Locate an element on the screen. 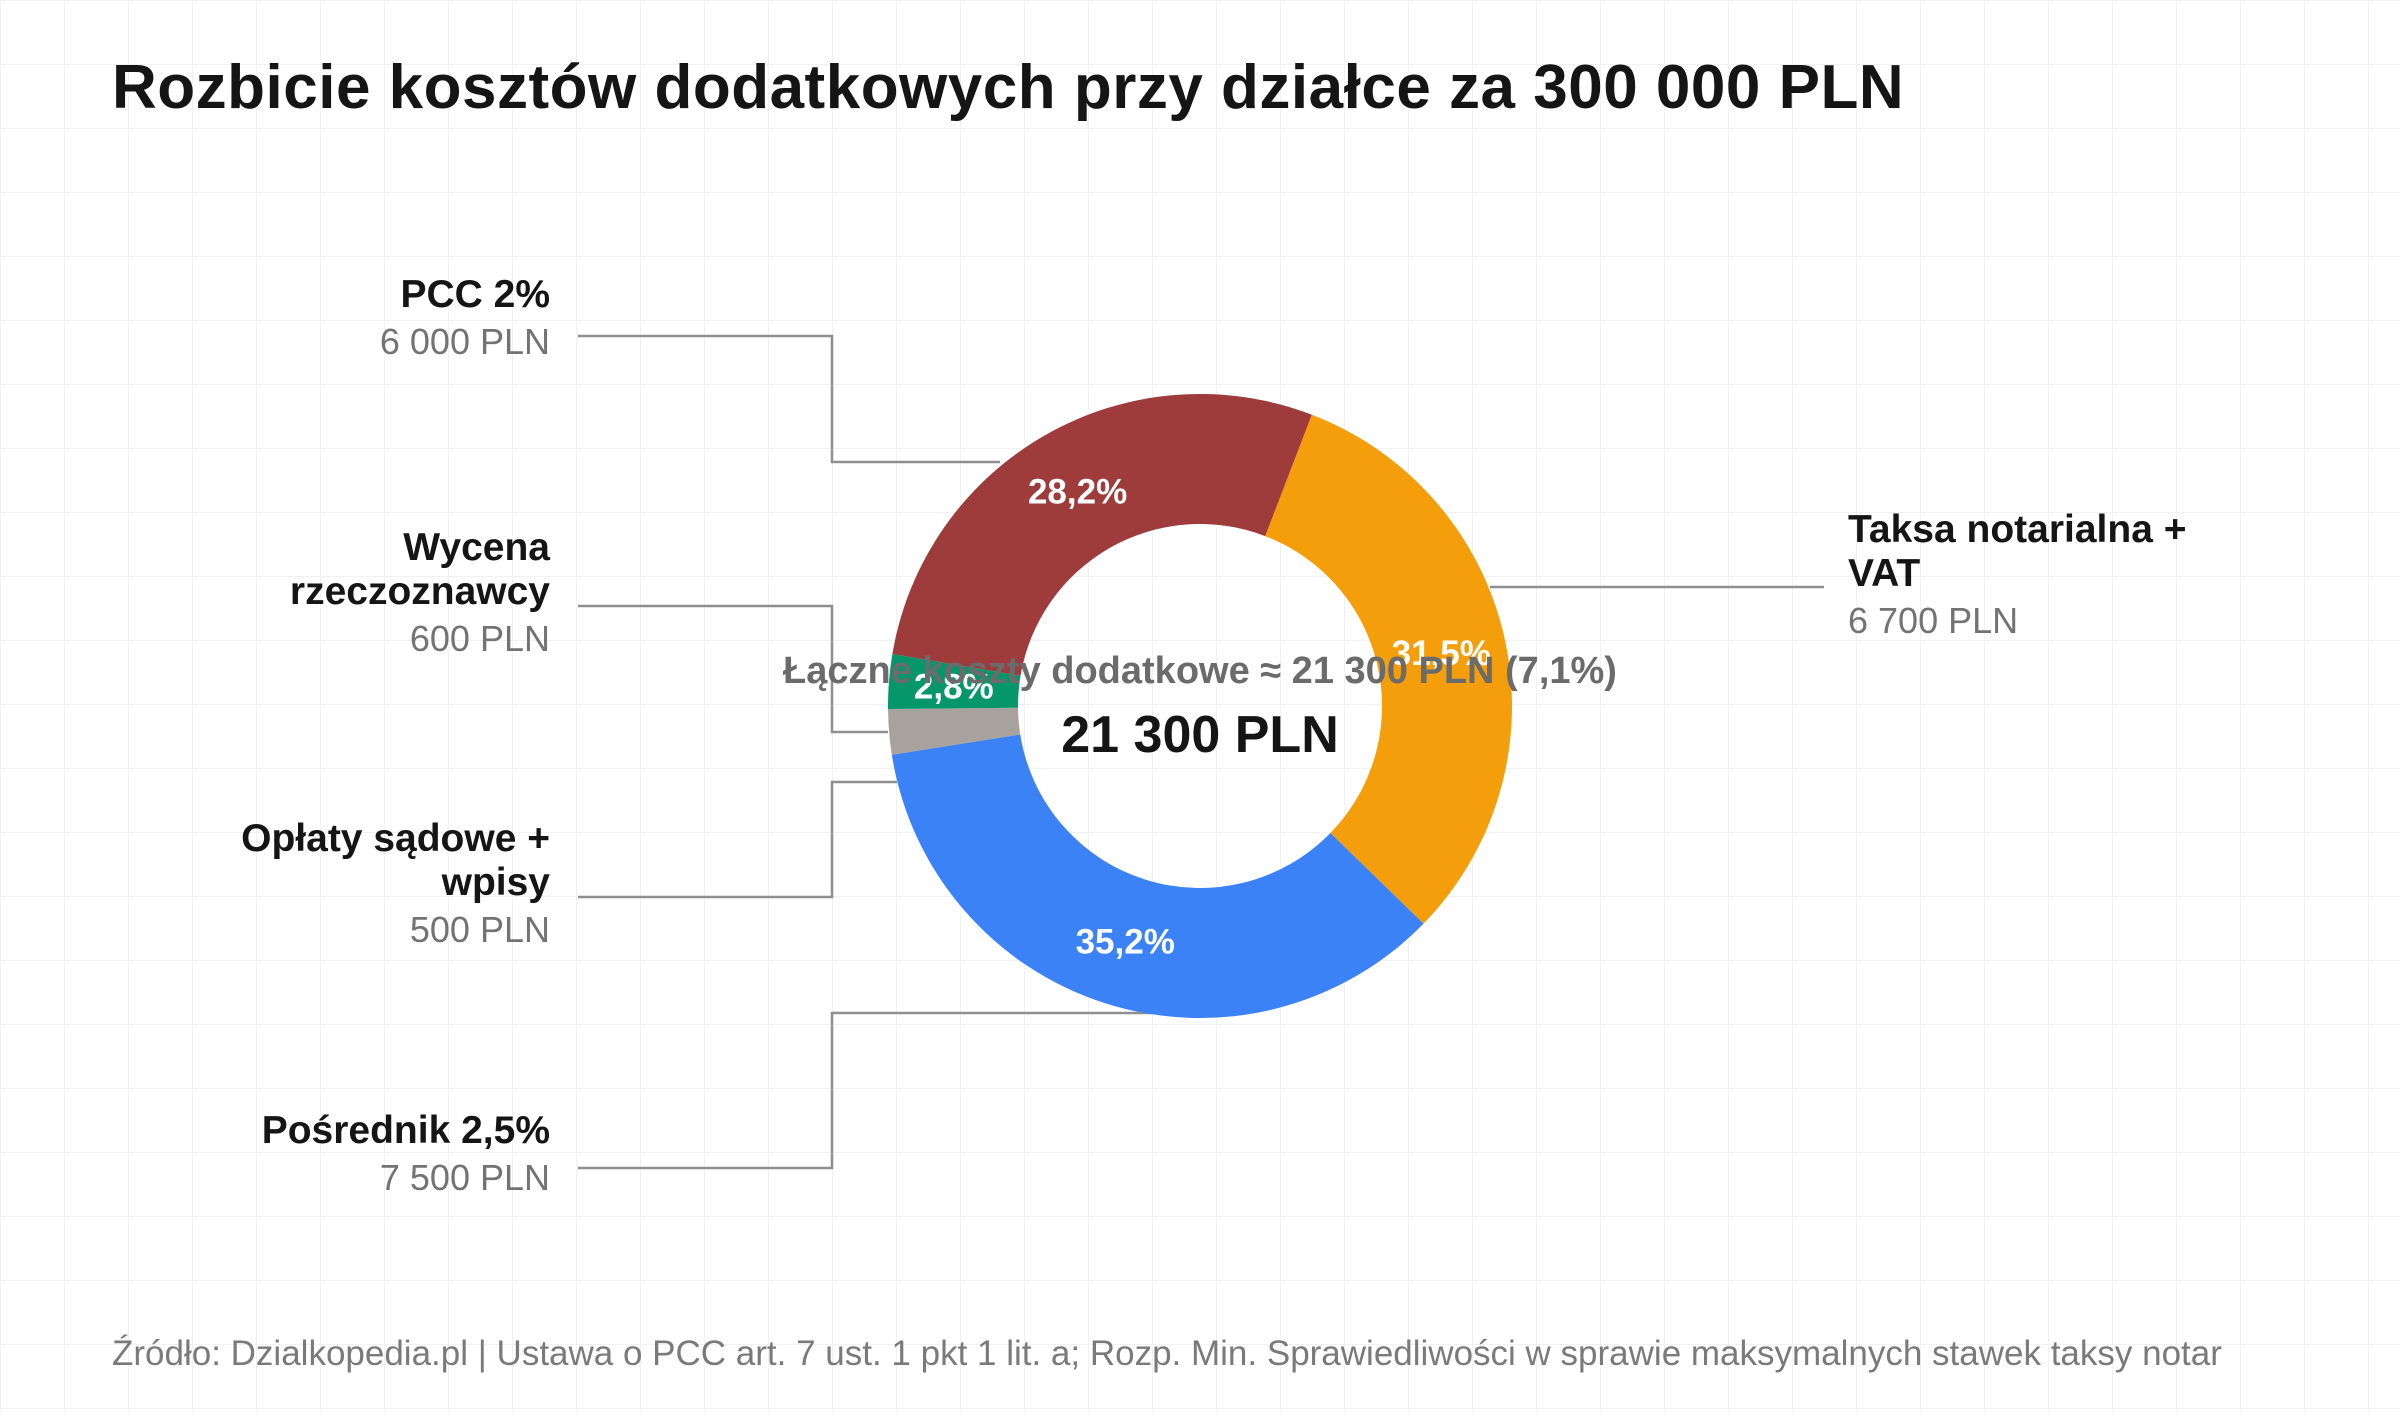  leader-line-oplaty-sadowe-wpisy is located at coordinates (737, 839).